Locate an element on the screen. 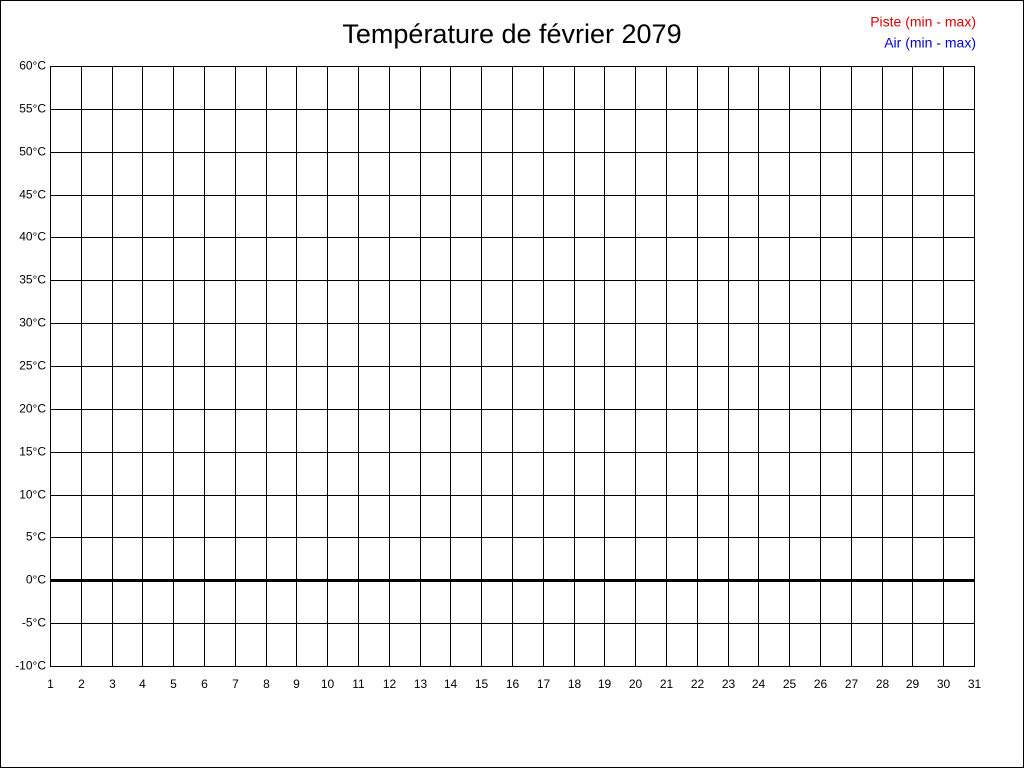 The width and height of the screenshot is (1024, 768). y-tick-label: 30°C is located at coordinates (32, 323).